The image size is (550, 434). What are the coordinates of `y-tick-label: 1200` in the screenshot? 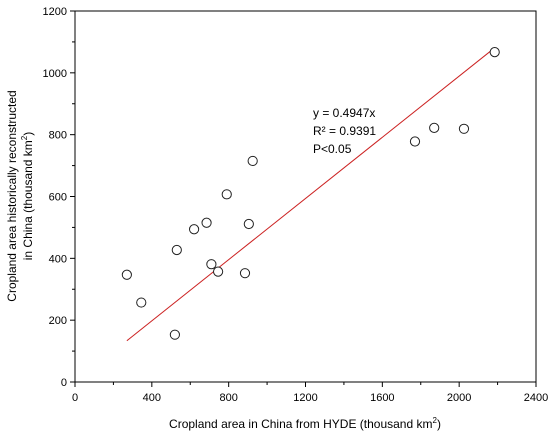 It's located at (55, 12).